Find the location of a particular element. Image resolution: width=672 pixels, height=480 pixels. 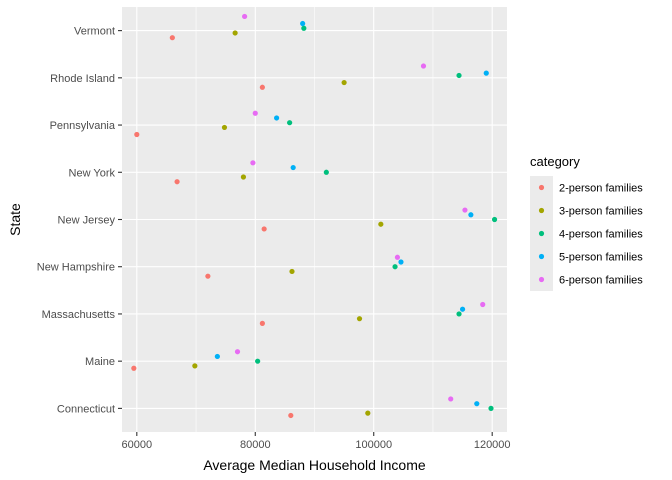

x-axis-title: Average Median Household Income is located at coordinates (314, 465).